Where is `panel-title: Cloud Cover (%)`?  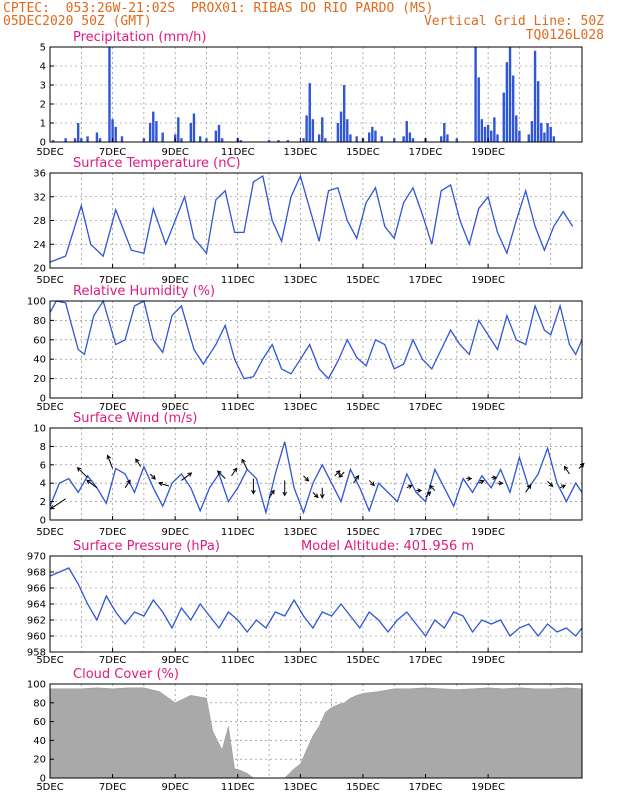
panel-title: Cloud Cover (%) is located at coordinates (126, 674).